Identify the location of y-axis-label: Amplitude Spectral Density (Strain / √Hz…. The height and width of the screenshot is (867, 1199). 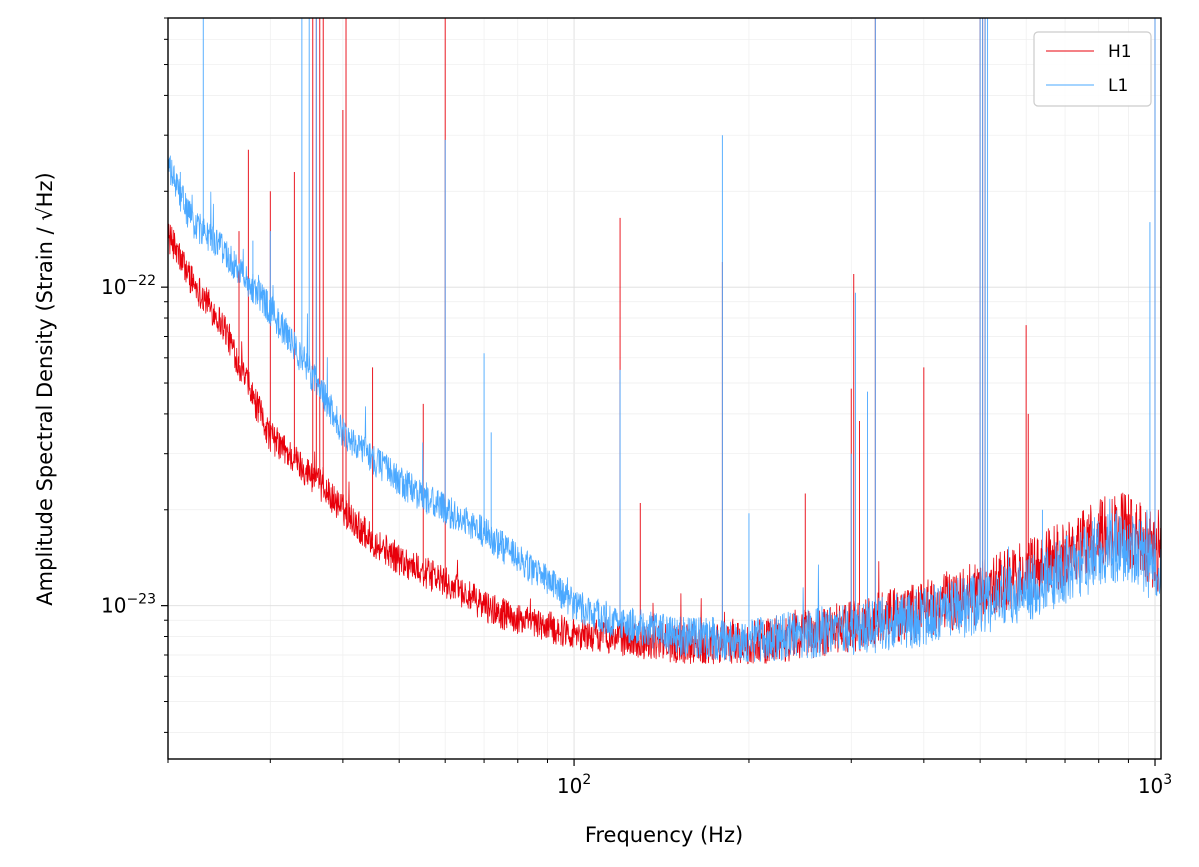
(45, 388).